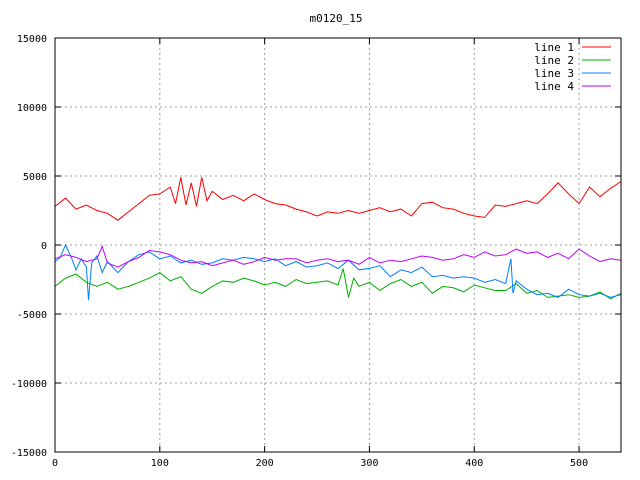 This screenshot has height=480, width=640. Describe the element at coordinates (554, 73) in the screenshot. I see `legend-label: line 3` at that location.